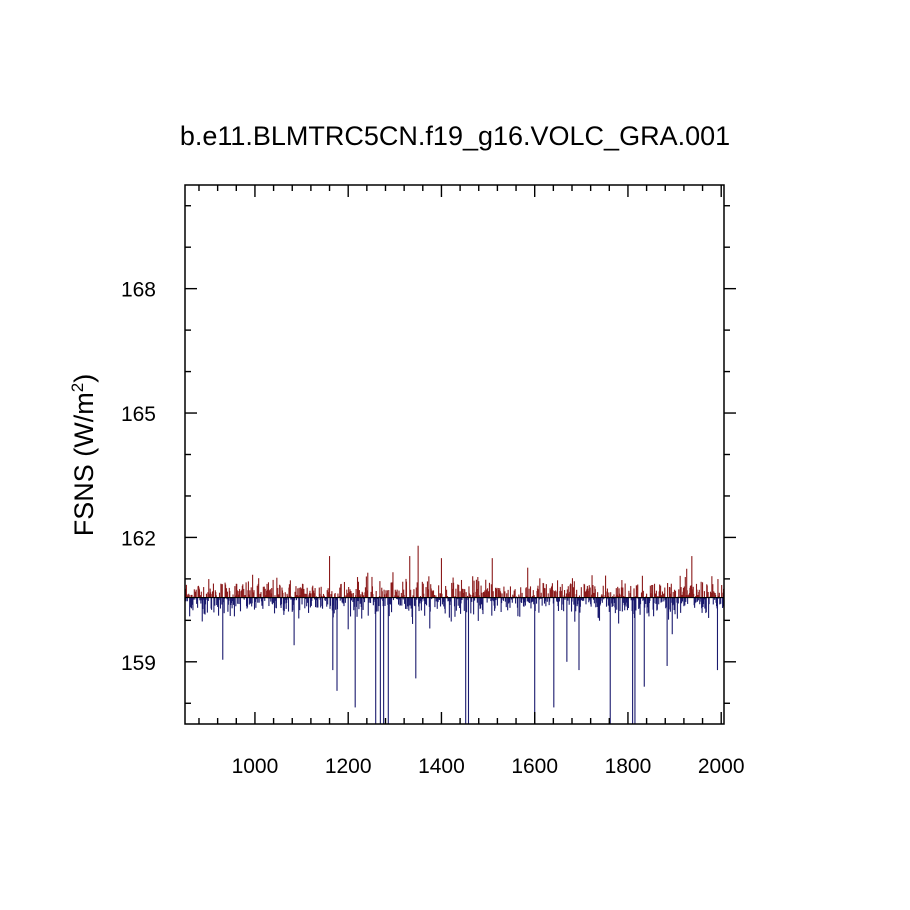 This screenshot has height=910, width=910. I want to click on y-tick-label: 159, so click(138, 663).